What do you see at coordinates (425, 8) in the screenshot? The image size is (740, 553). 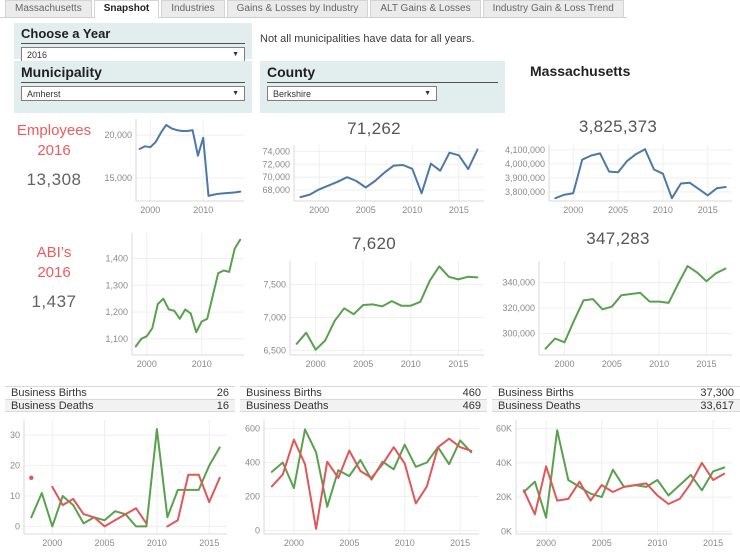 I see `tab-alt-gains-losses: ALT Gains & Losses` at bounding box center [425, 8].